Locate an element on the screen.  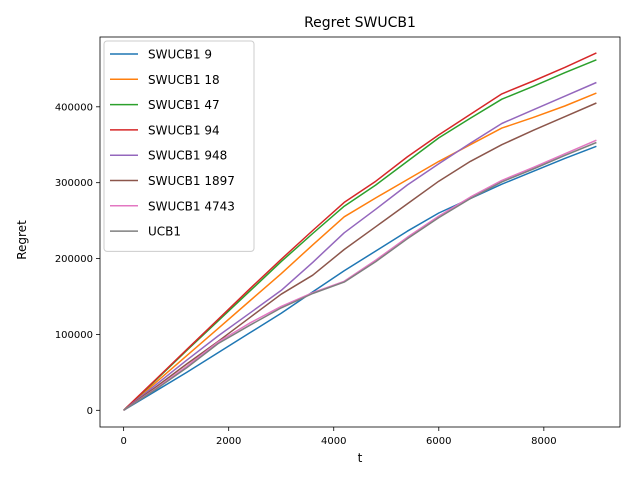
x-tick-label-2: 4000 is located at coordinates (333, 441).